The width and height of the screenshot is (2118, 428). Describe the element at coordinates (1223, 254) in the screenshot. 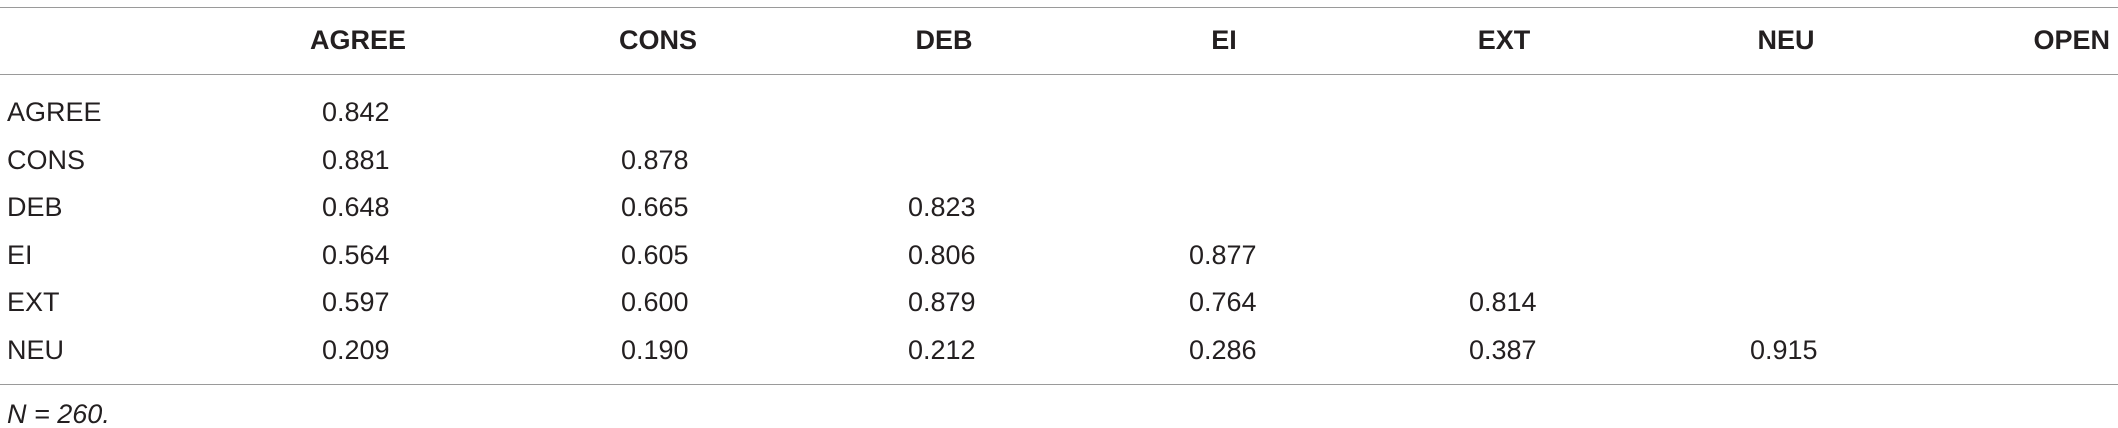

I see `table-cell: 0.877` at that location.